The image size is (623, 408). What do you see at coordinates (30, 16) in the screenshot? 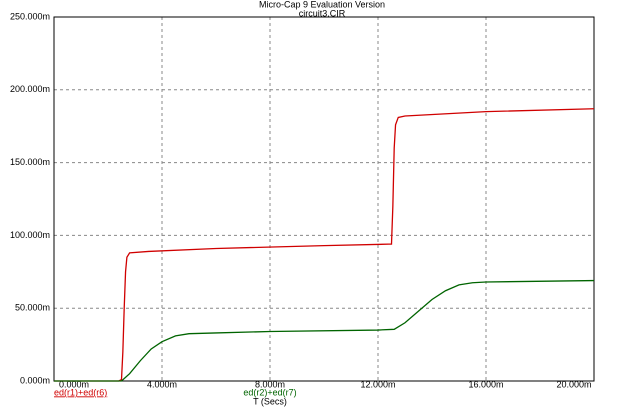
I see `y-tick-label: 250.000m` at bounding box center [30, 16].